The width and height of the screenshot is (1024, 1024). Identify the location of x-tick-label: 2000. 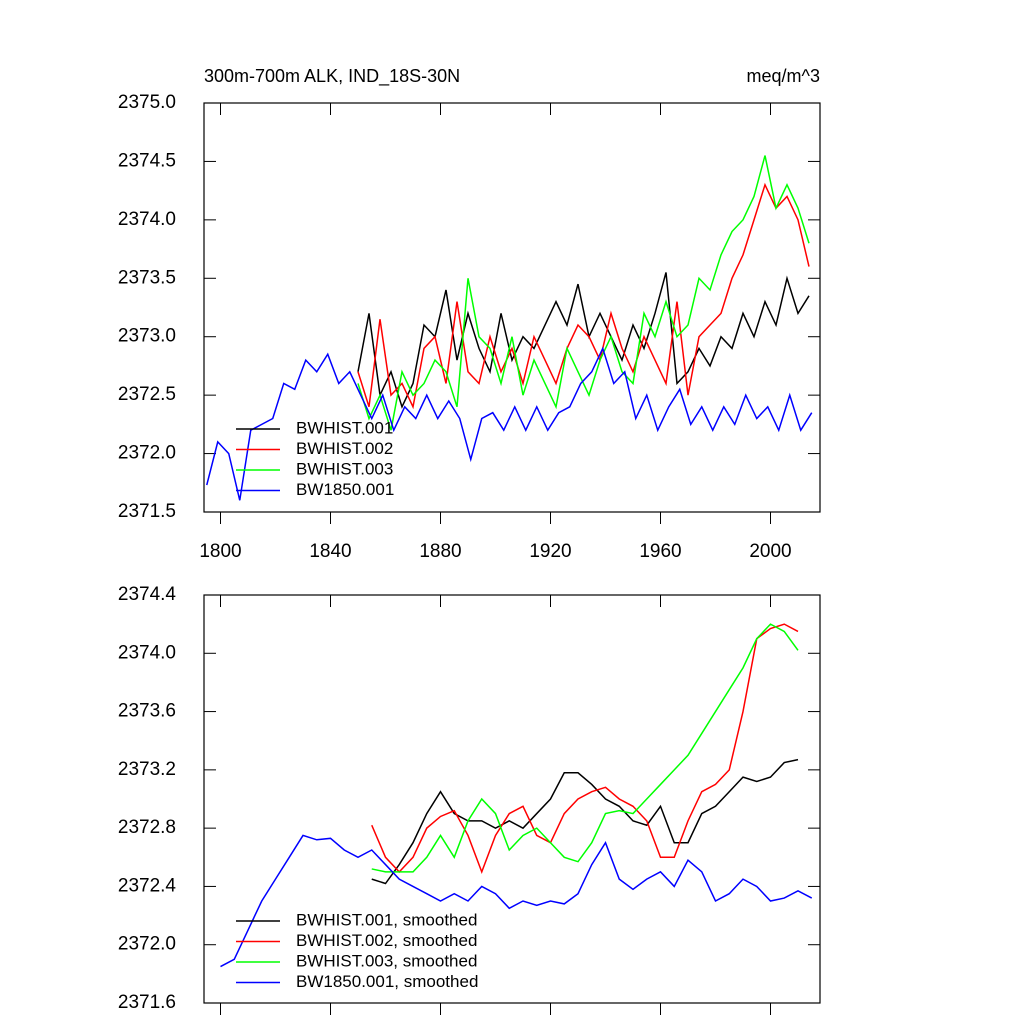
(770, 551).